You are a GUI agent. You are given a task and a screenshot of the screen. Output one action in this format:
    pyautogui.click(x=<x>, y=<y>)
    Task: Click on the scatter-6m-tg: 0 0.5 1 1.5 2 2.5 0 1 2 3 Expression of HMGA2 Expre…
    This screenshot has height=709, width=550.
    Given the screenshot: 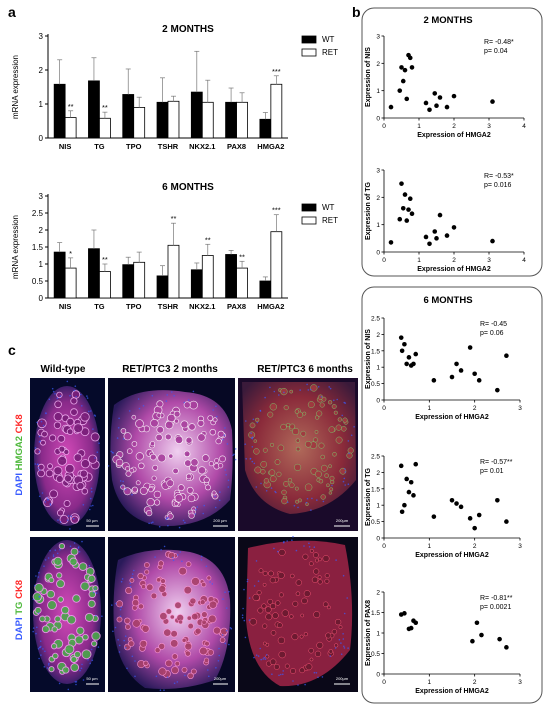 What is the action you would take?
    pyautogui.click(x=443, y=507)
    